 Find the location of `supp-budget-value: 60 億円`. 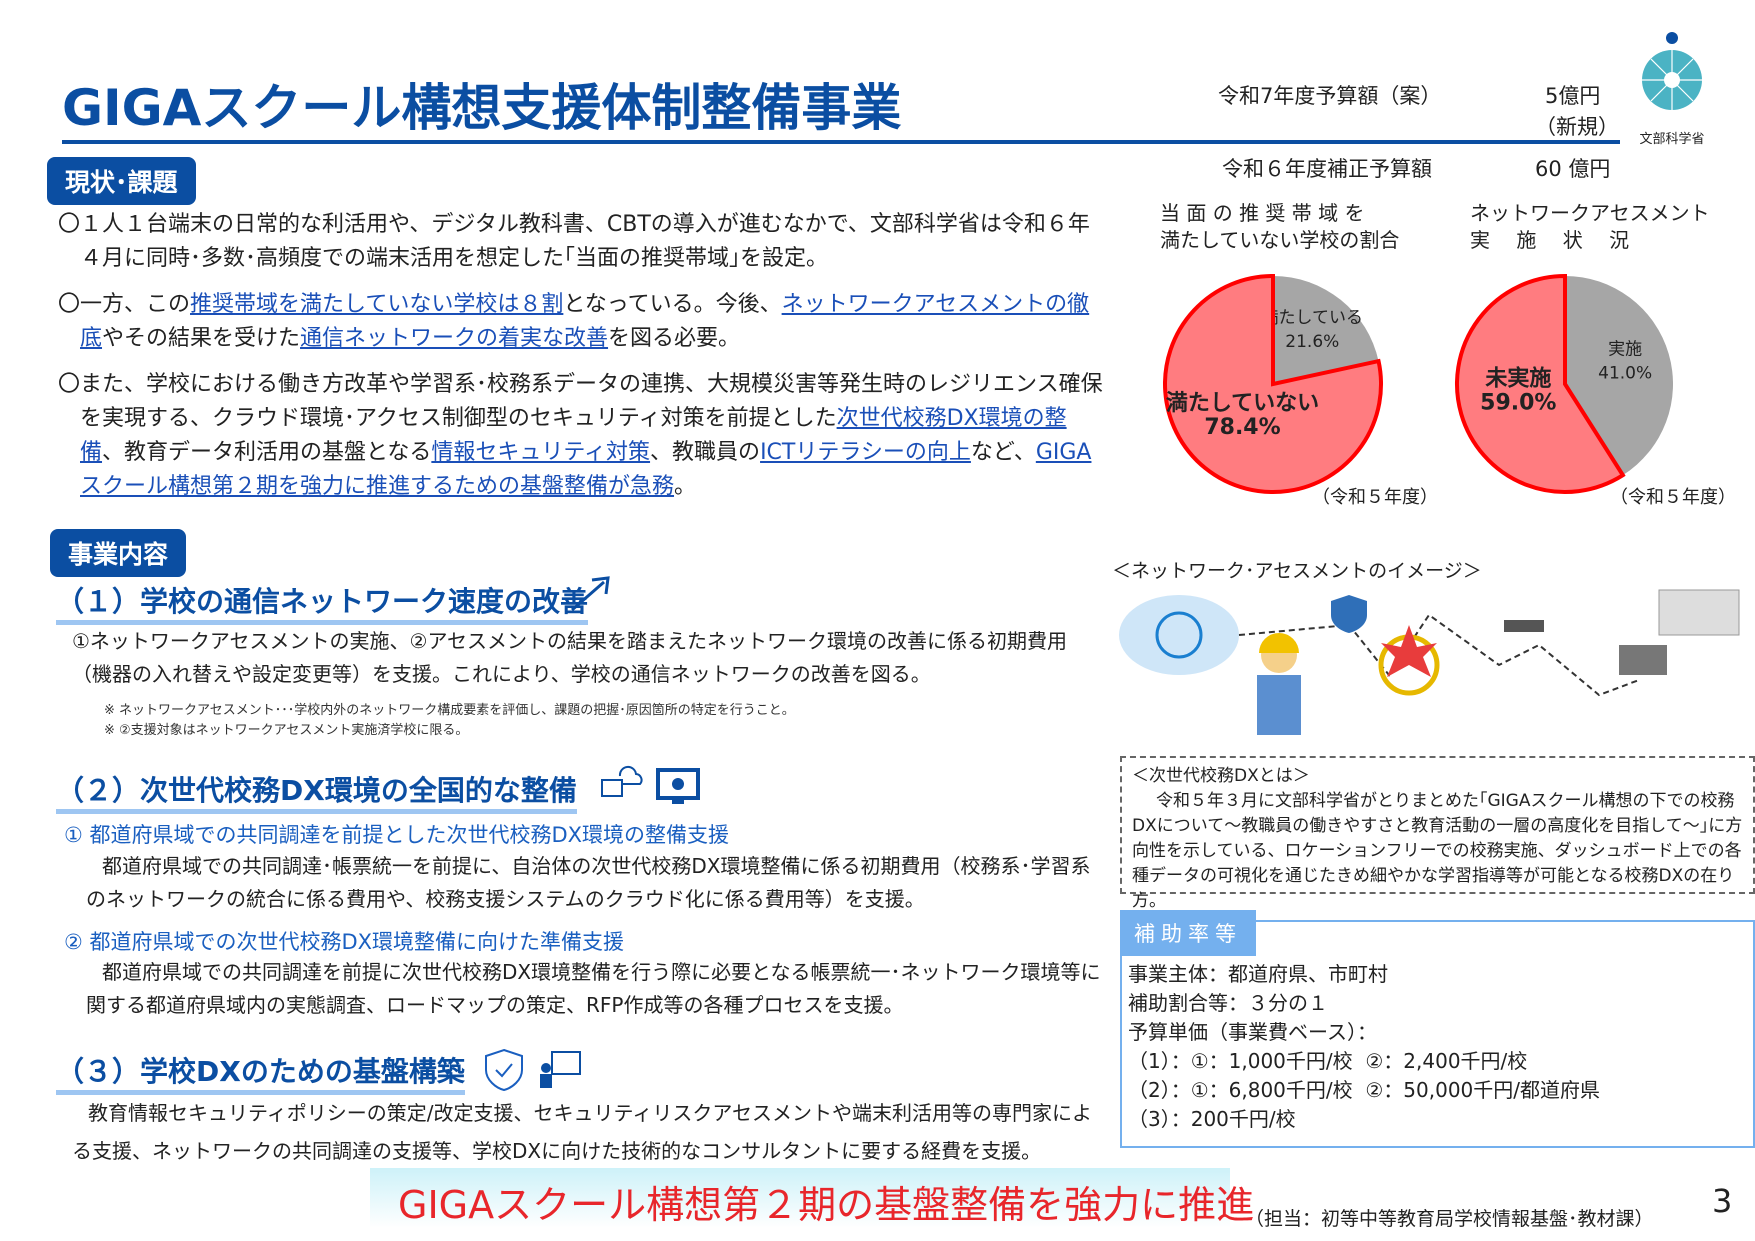

supp-budget-value: 60 億円 is located at coordinates (1573, 169).